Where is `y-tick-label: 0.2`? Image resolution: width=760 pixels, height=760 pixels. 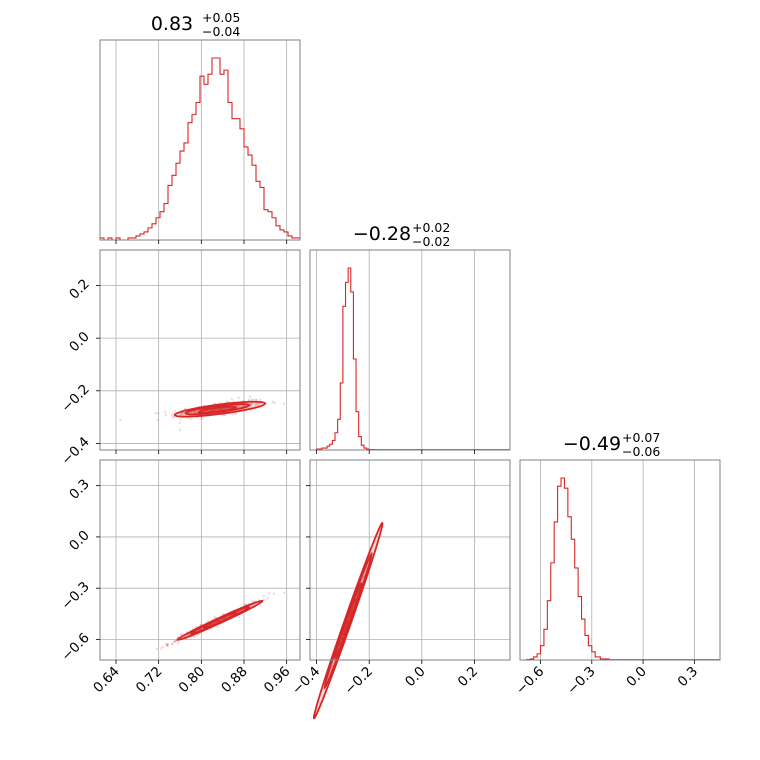 y-tick-label: 0.2 is located at coordinates (79, 289).